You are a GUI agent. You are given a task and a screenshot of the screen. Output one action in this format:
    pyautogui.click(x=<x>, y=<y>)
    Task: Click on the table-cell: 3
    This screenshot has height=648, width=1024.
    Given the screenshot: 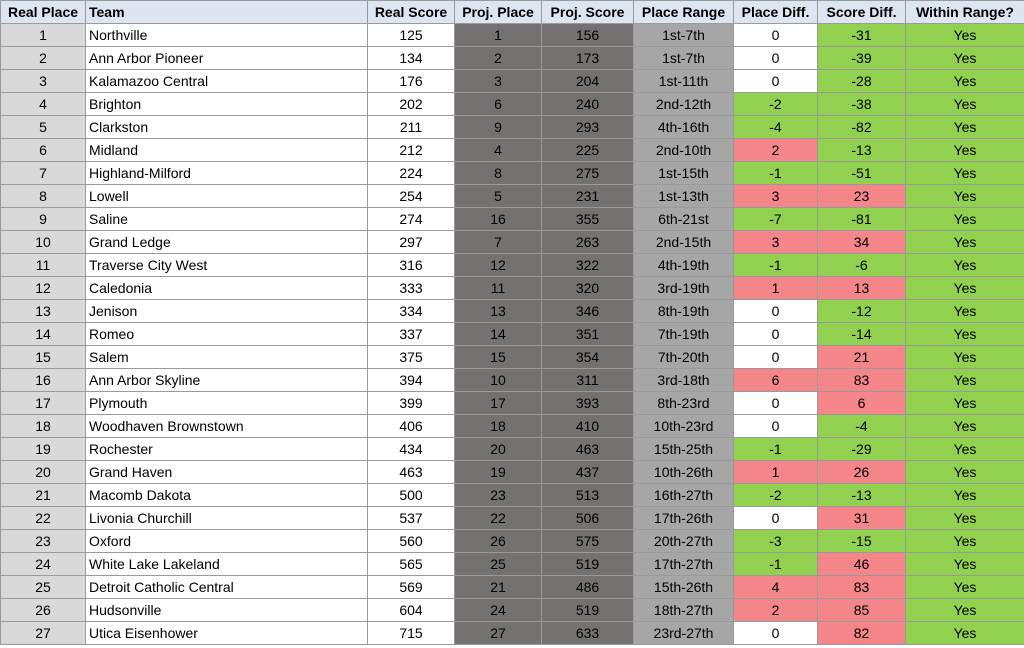 What is the action you would take?
    pyautogui.click(x=775, y=196)
    